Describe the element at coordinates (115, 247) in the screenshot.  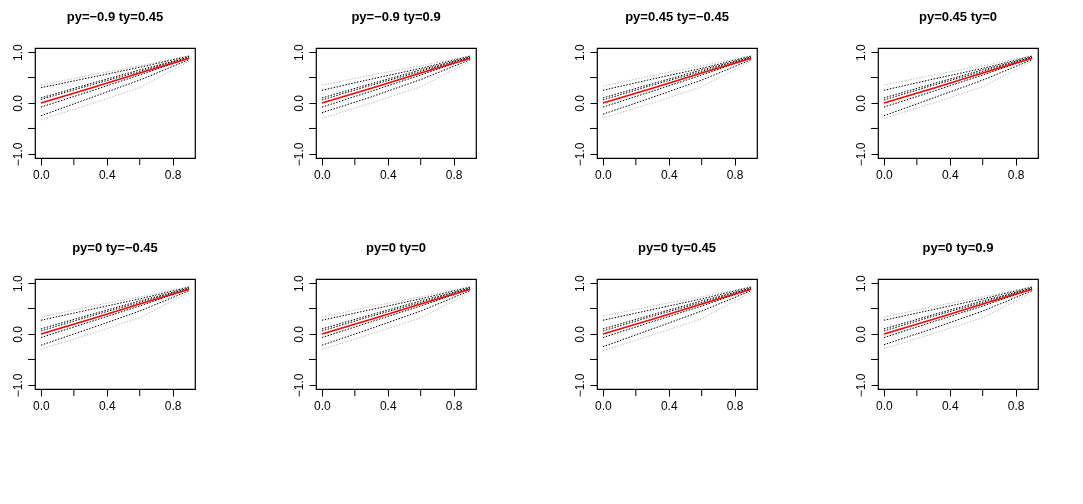
I see `chart-title: py=0 ty=−0.45` at that location.